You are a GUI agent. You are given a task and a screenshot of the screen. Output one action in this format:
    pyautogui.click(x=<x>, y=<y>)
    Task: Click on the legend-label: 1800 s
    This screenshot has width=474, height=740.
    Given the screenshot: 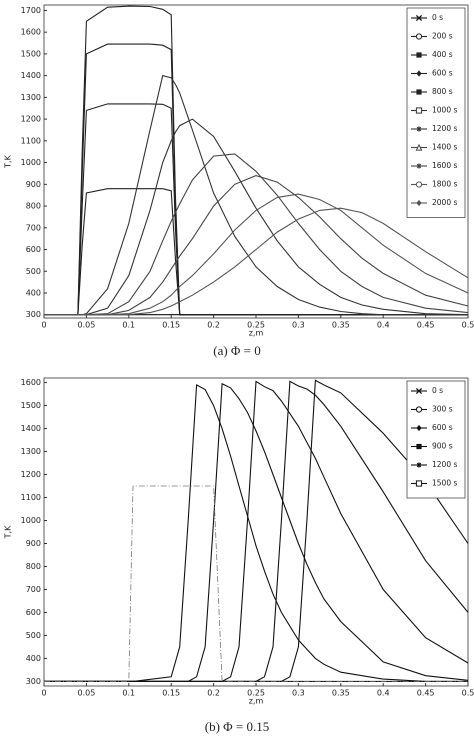 What is the action you would take?
    pyautogui.click(x=444, y=184)
    